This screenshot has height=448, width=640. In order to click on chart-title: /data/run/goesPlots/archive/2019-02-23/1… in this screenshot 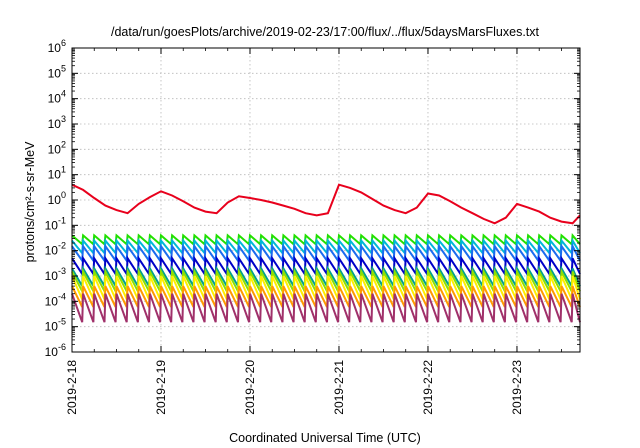, I will do `click(325, 32)`.